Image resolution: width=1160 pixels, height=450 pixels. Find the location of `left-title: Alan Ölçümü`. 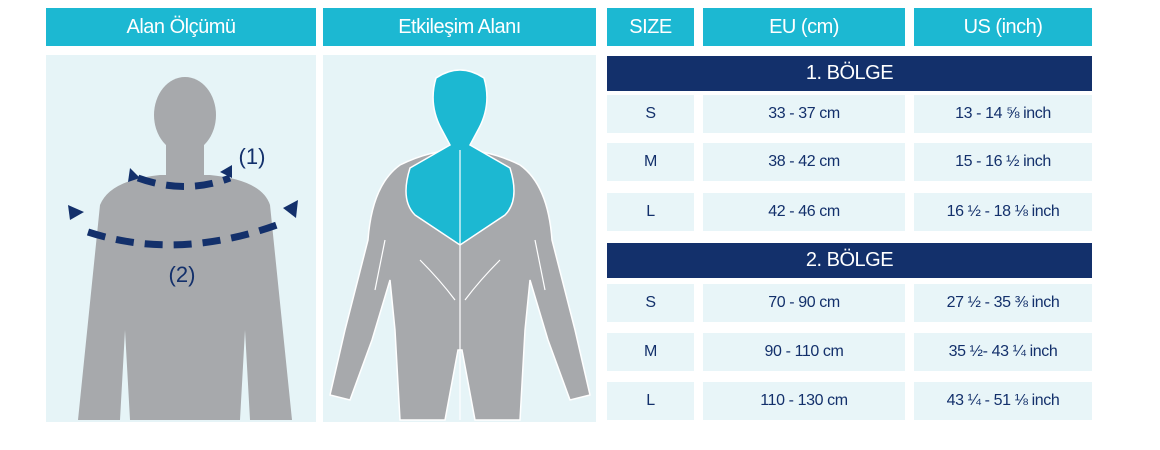

left-title: Alan Ölçümü is located at coordinates (181, 27).